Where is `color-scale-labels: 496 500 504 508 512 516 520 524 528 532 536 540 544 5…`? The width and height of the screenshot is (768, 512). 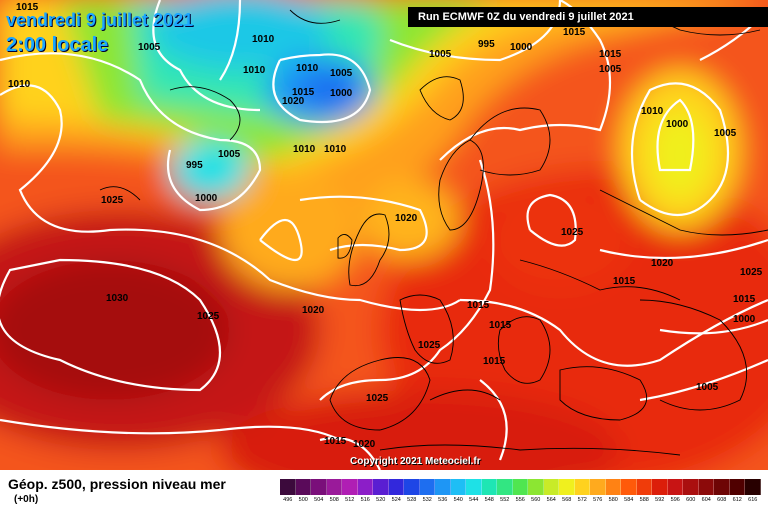 color-scale-labels: 496 500 504 508 512 516 520 524 528 532 536 540 544 5… is located at coordinates (520, 500).